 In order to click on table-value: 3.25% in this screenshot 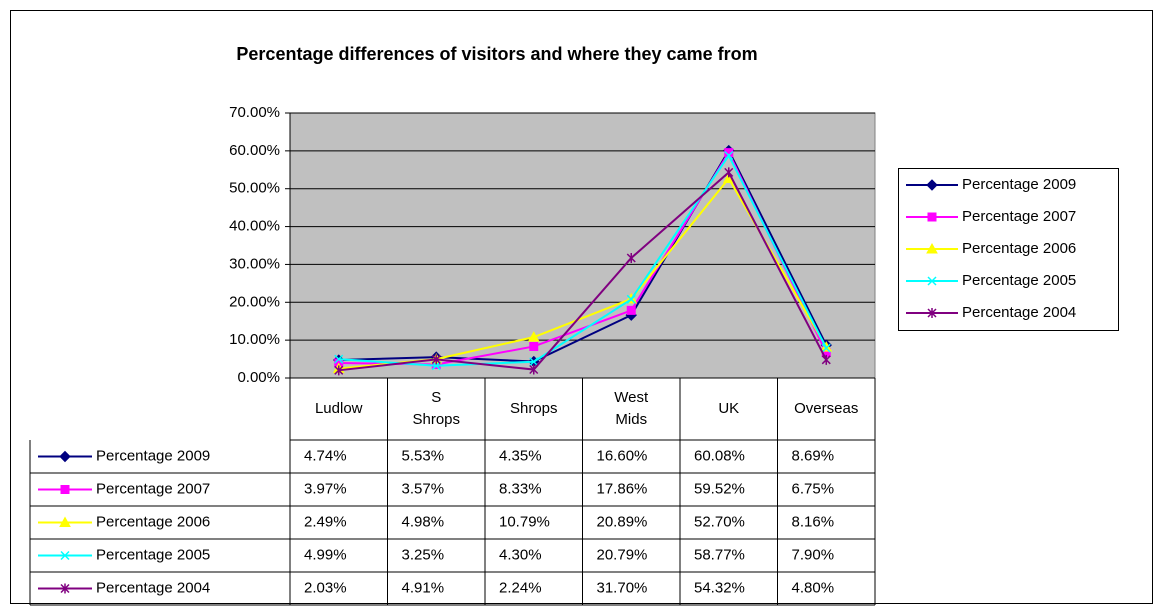, I will do `click(423, 554)`.